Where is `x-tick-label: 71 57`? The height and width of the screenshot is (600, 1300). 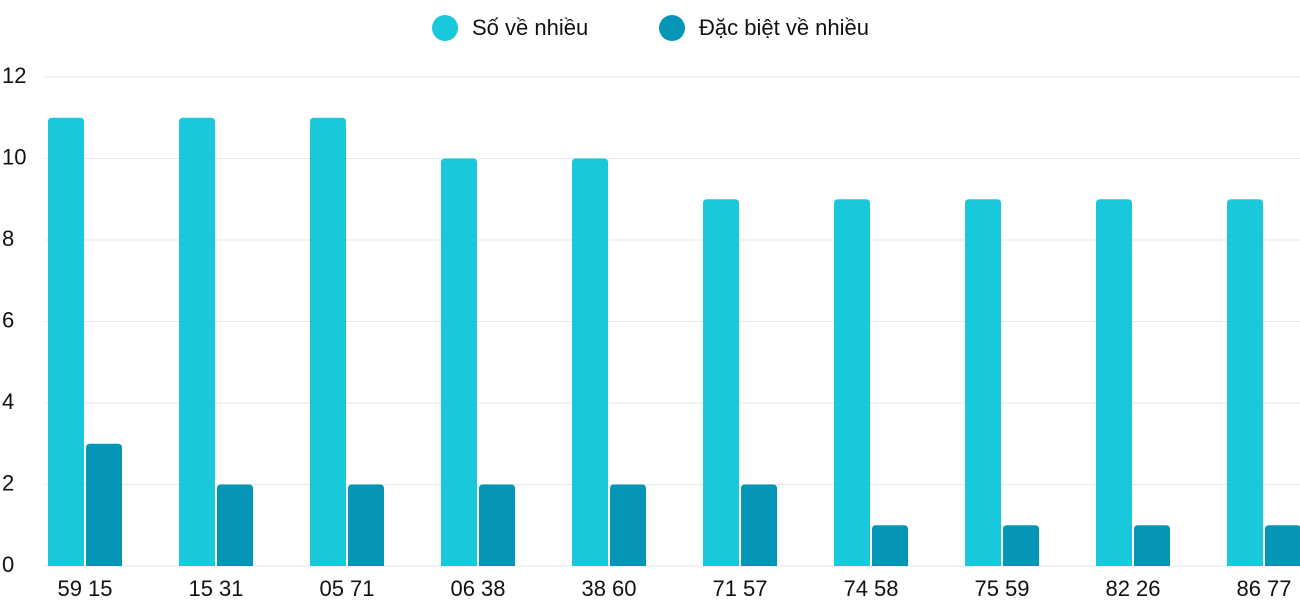
x-tick-label: 71 57 is located at coordinates (739, 588).